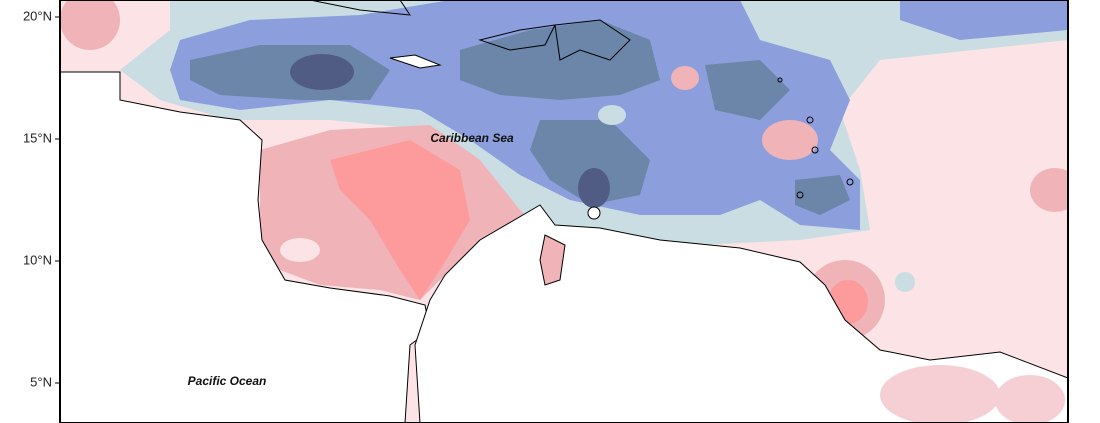 The height and width of the screenshot is (423, 1100). Describe the element at coordinates (37, 259) in the screenshot. I see `lat-label: 10°N` at that location.